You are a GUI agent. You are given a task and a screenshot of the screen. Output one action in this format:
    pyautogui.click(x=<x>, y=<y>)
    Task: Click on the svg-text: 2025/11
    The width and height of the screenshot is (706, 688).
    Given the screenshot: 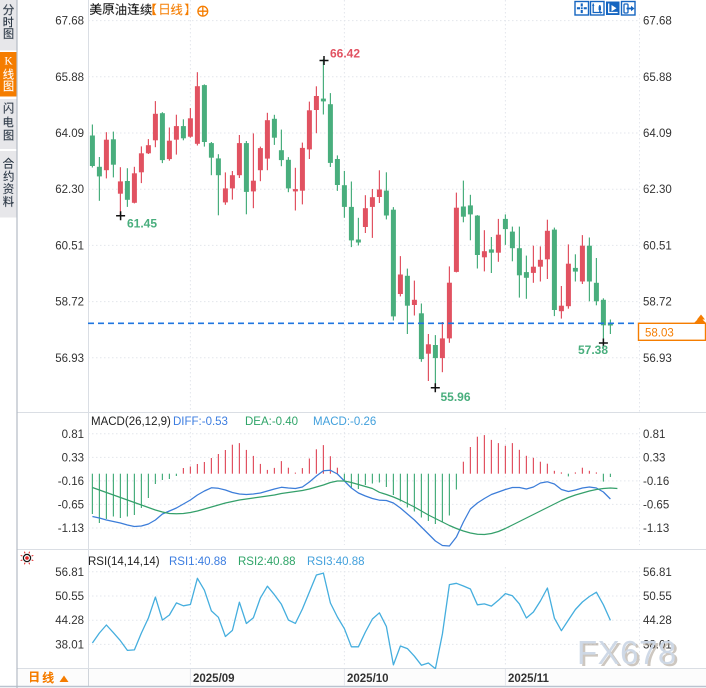 What is the action you would take?
    pyautogui.click(x=529, y=679)
    